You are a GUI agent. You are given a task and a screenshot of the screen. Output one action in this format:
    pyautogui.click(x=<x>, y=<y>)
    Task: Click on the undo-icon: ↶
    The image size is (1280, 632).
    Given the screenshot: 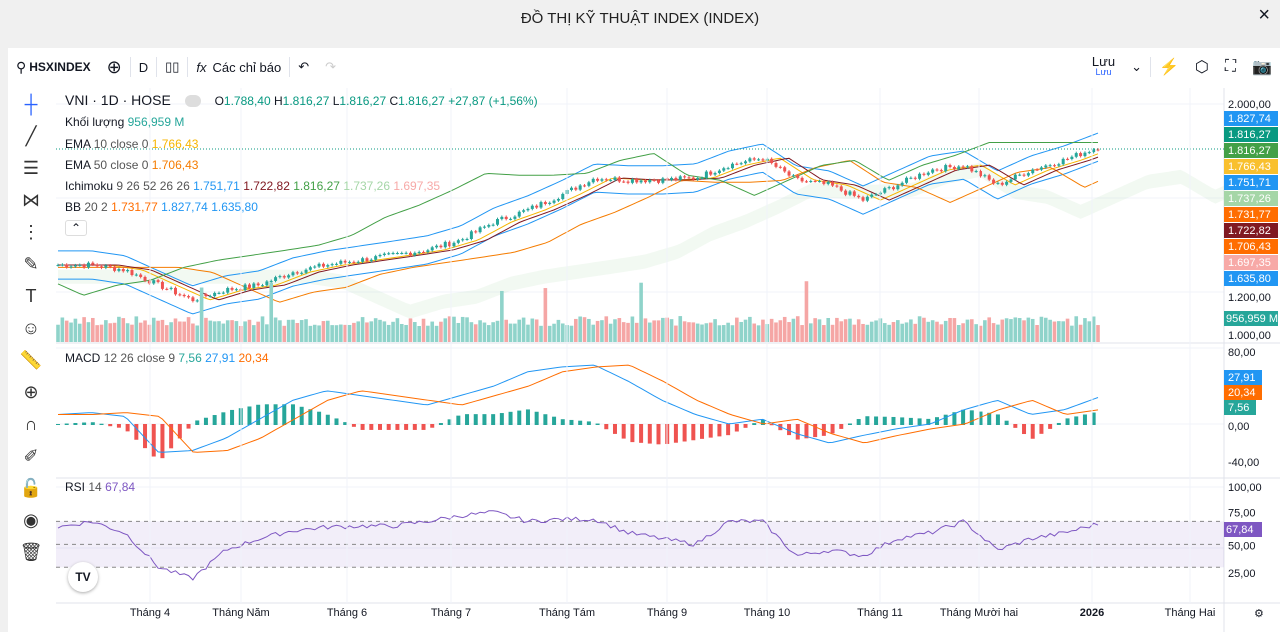 What is the action you would take?
    pyautogui.click(x=304, y=66)
    